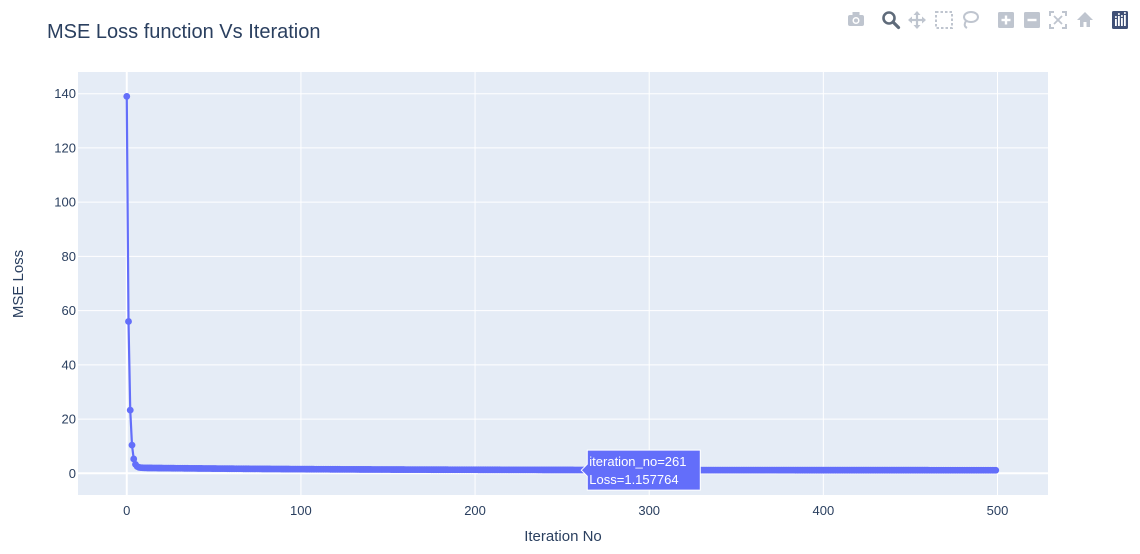 The width and height of the screenshot is (1140, 554). Describe the element at coordinates (65, 202) in the screenshot. I see `y-tick-label: 100` at that location.